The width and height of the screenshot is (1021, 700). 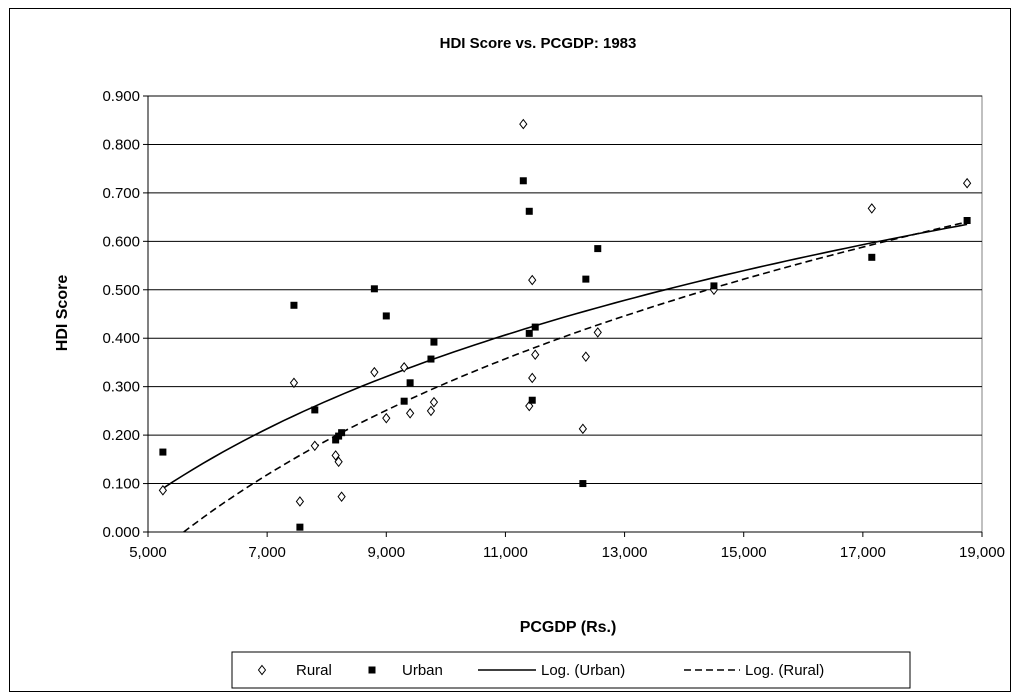 What do you see at coordinates (387, 552) in the screenshot?
I see `x-tick-label: 9,000` at bounding box center [387, 552].